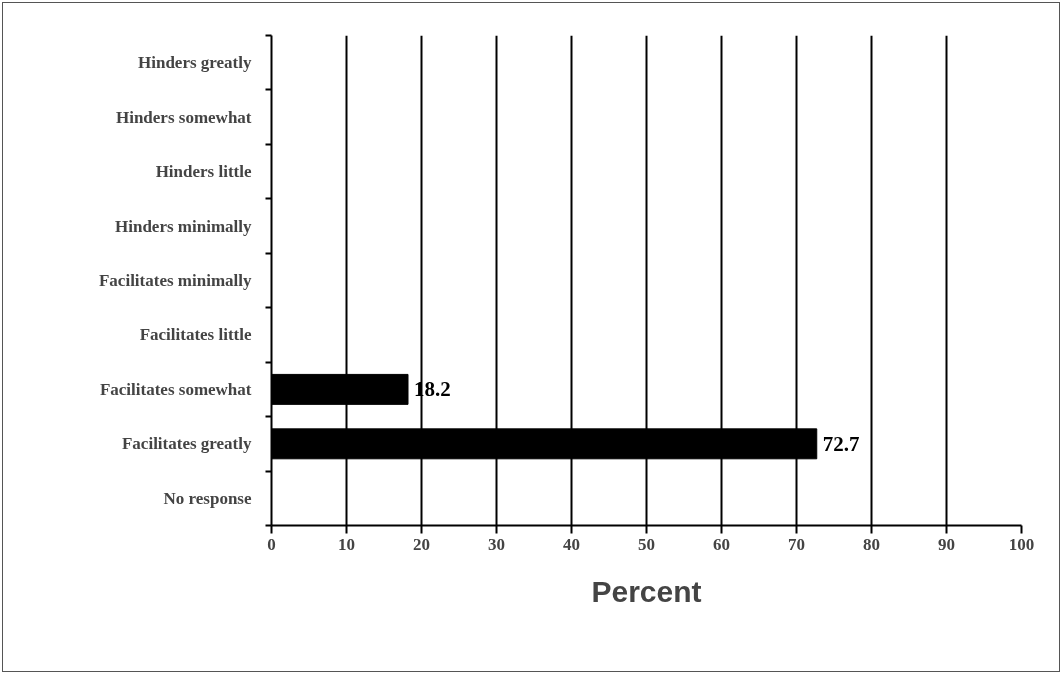  I want to click on y-tick-label: Hinders minimally, so click(183, 226).